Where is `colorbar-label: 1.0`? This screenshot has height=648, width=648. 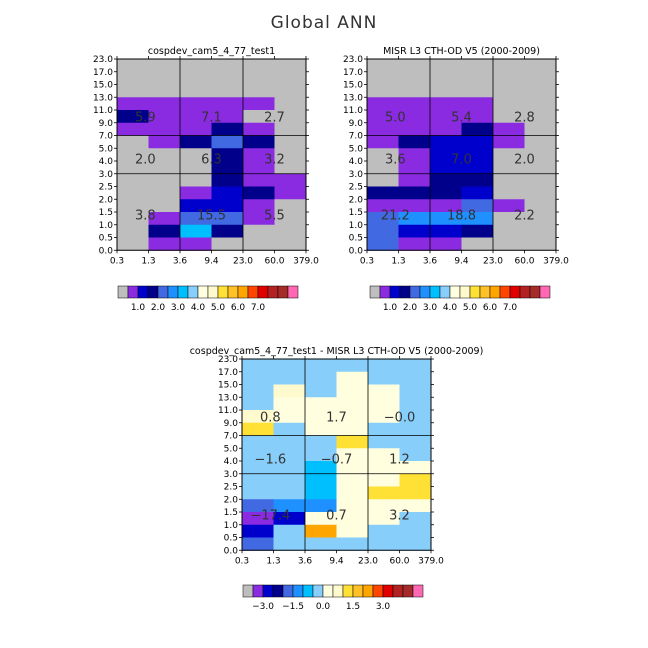
colorbar-label: 1.0 is located at coordinates (390, 308).